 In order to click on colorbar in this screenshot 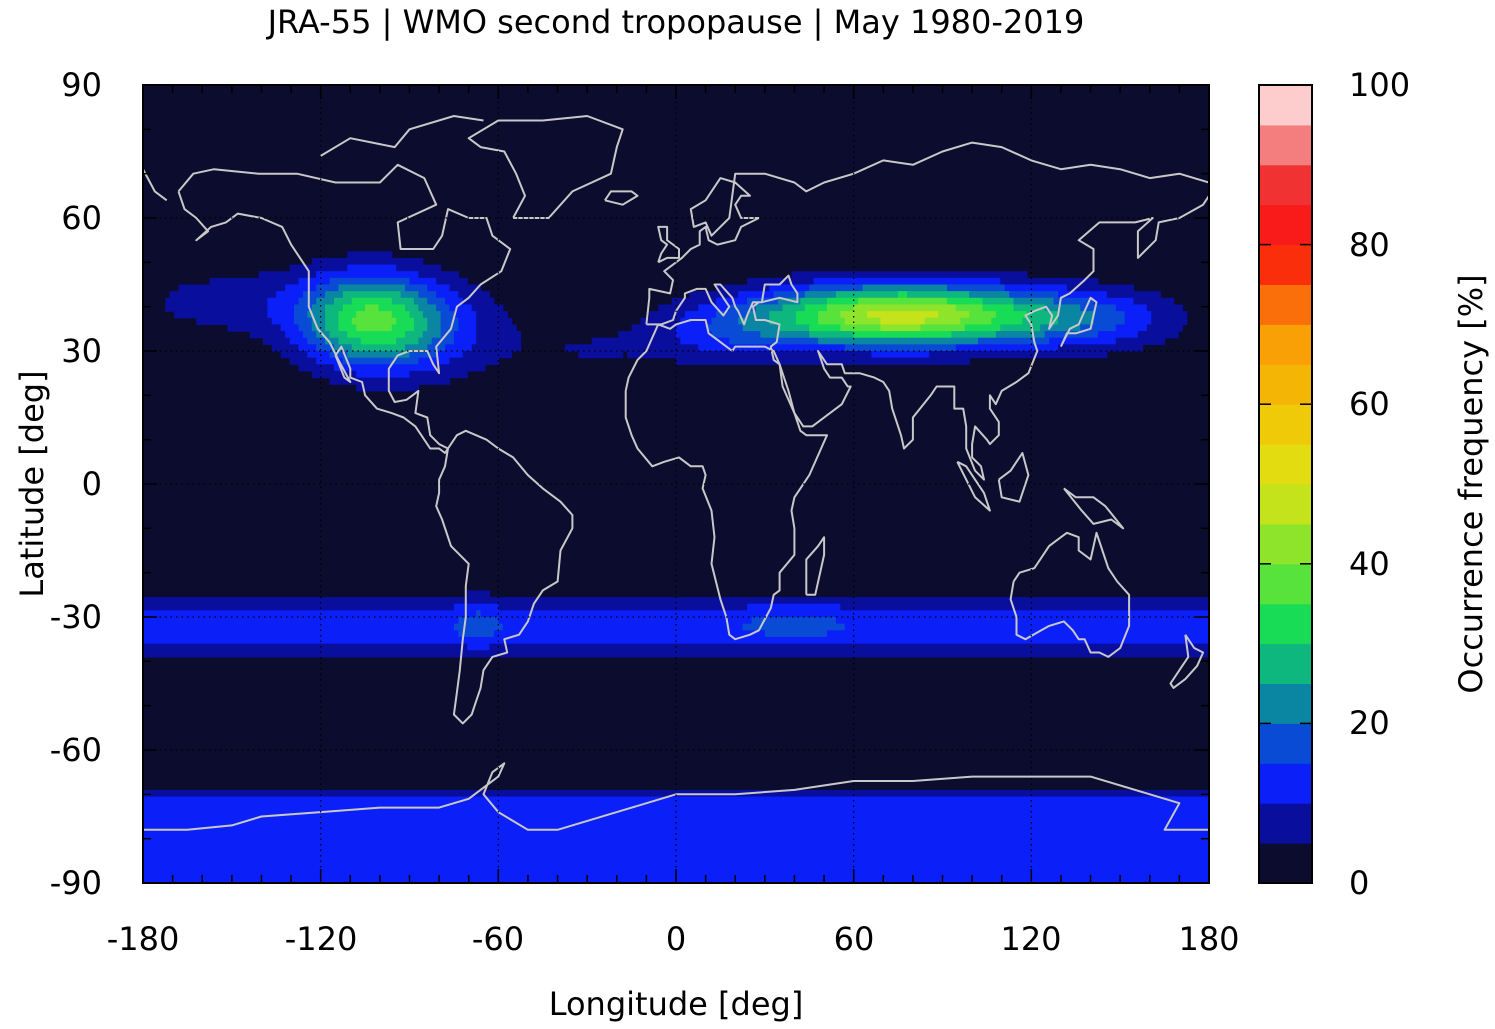, I will do `click(1285, 484)`.